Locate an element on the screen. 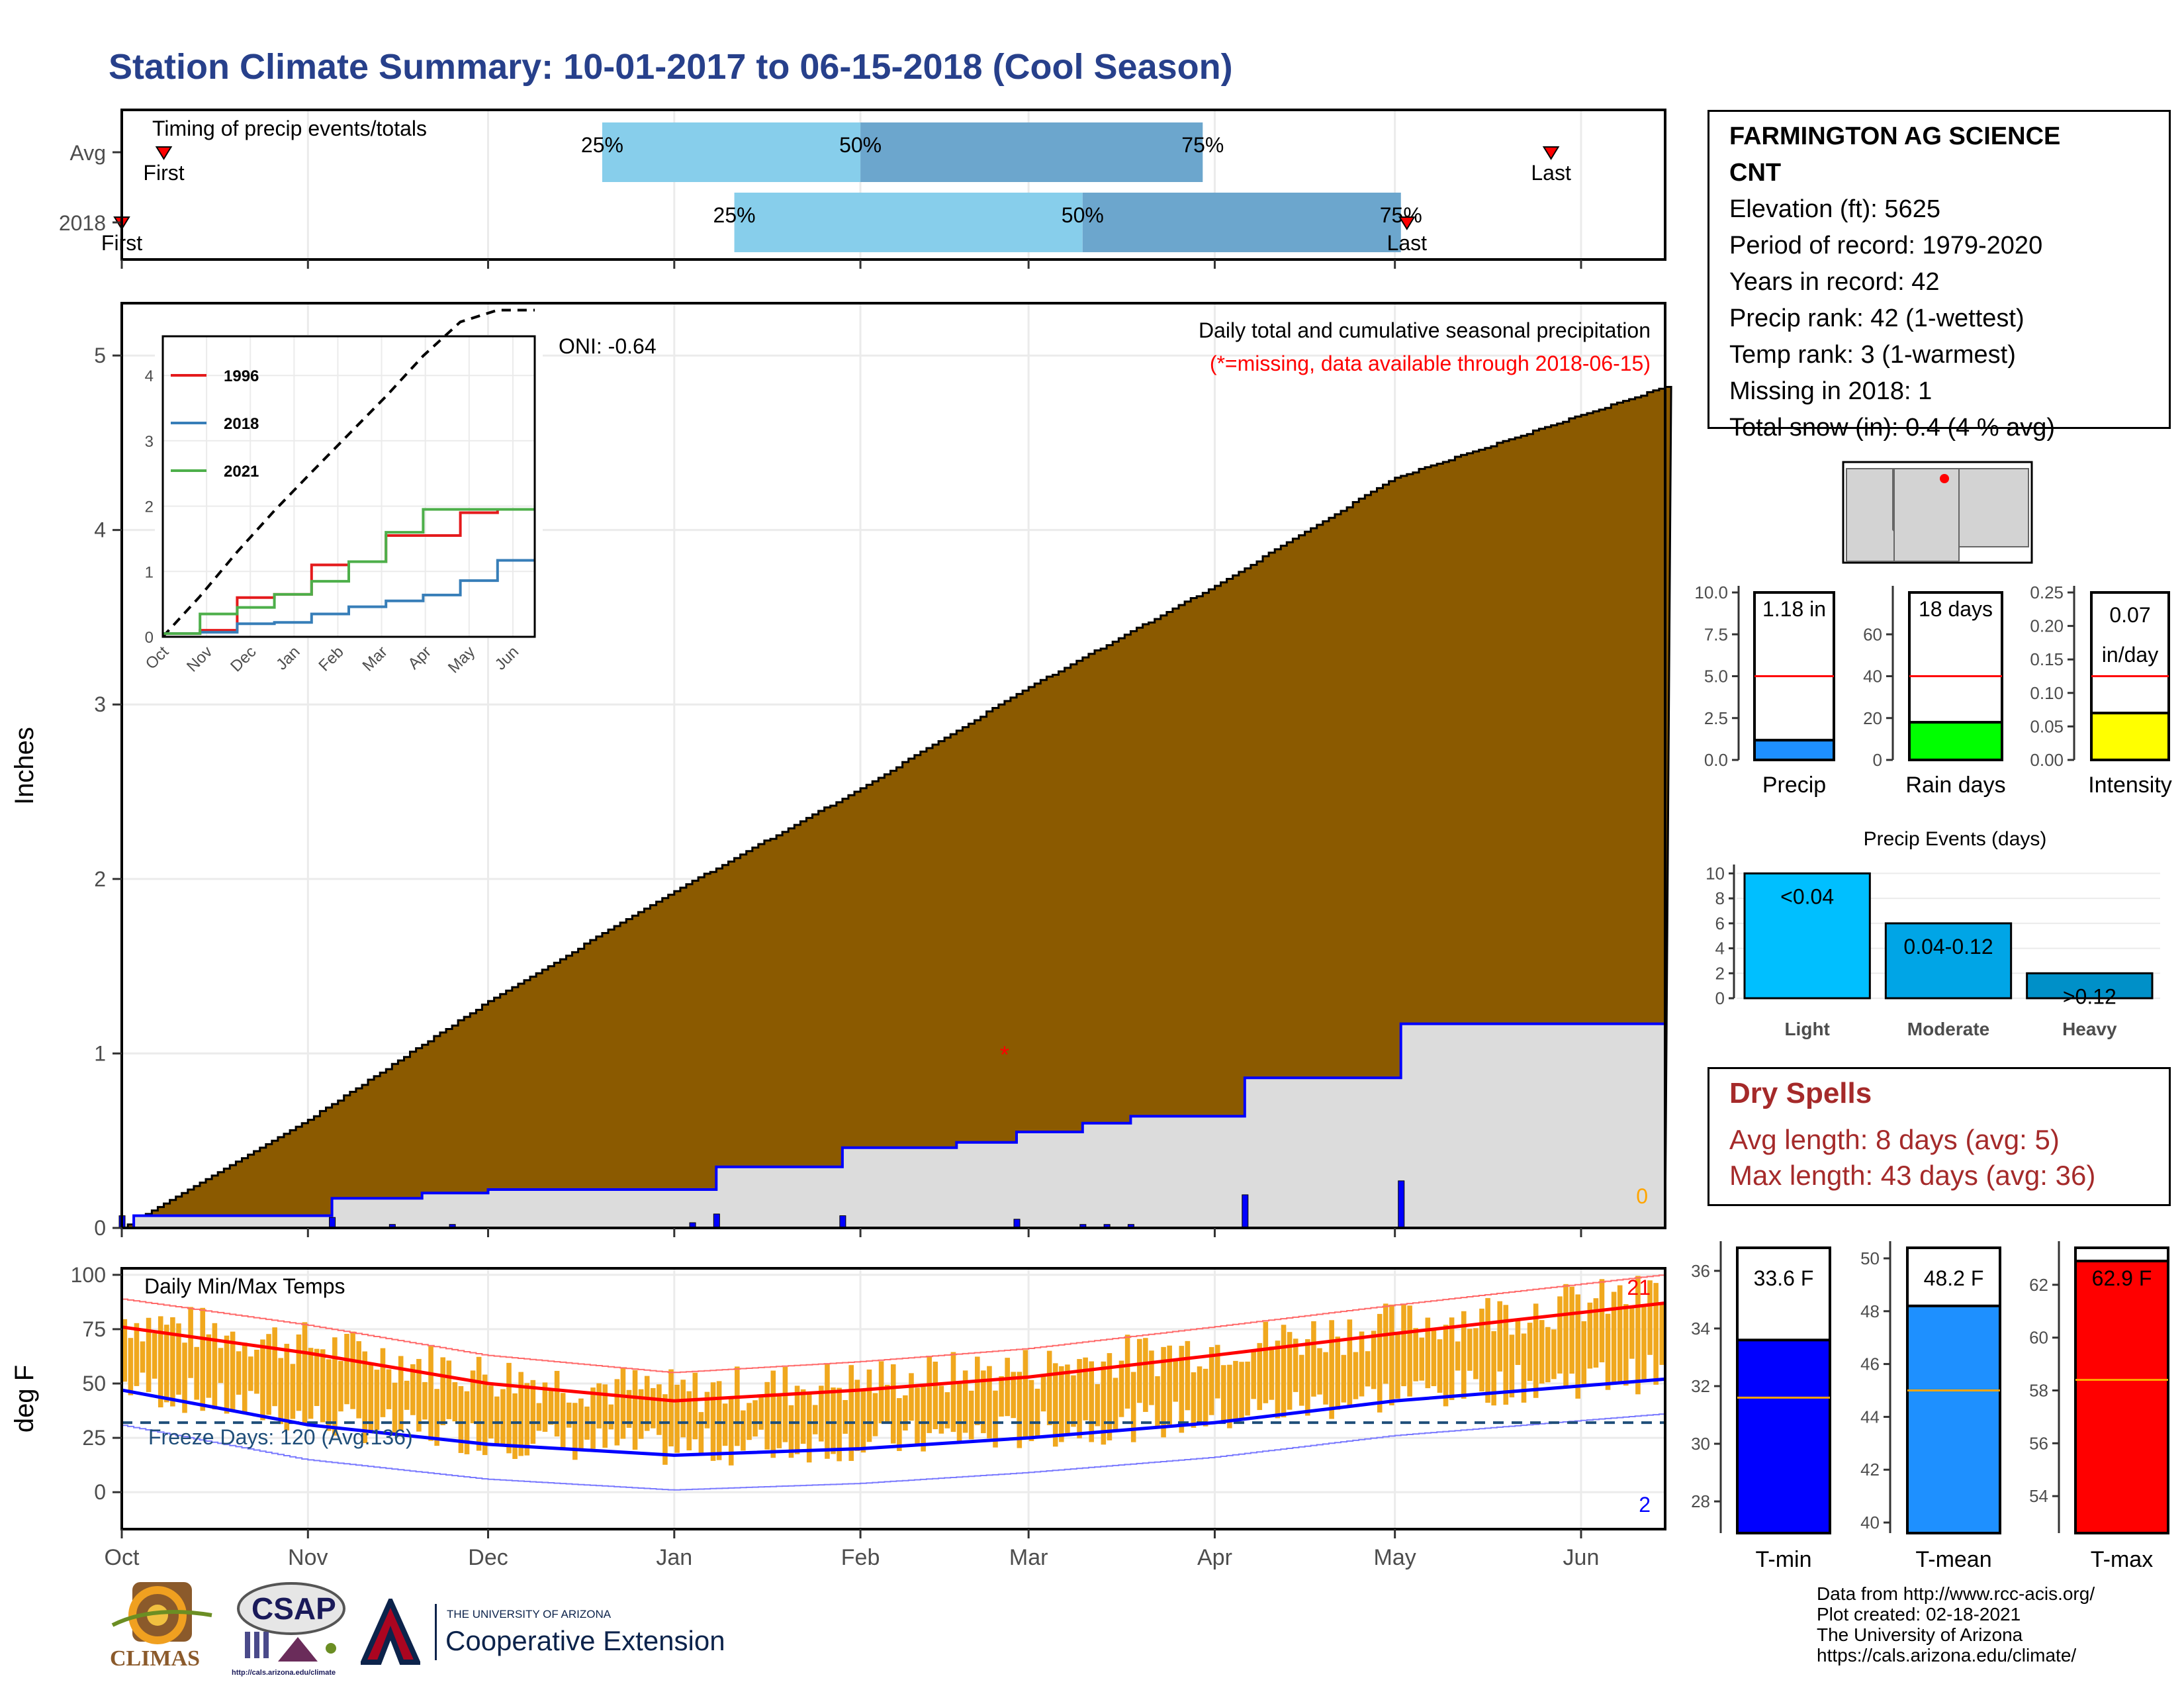 The image size is (2184, 1688). month-tick-label: Jun is located at coordinates (1581, 1557).